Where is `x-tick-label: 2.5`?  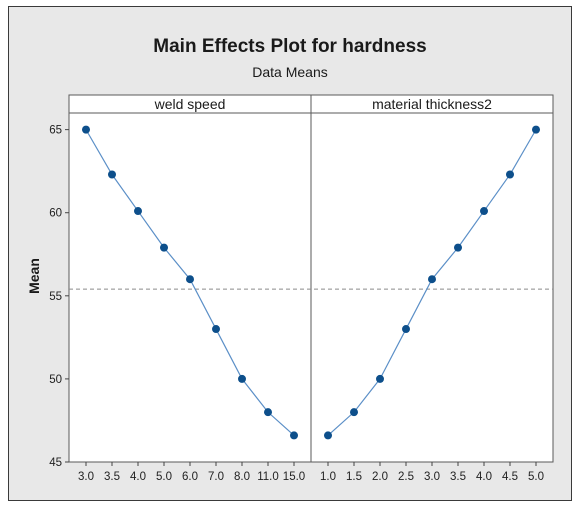
x-tick-label: 2.5 is located at coordinates (406, 477).